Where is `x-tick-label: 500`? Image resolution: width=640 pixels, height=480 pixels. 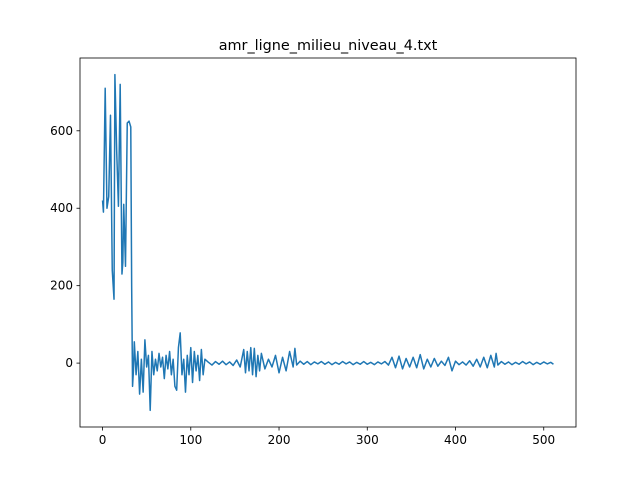
x-tick-label: 500 is located at coordinates (543, 440).